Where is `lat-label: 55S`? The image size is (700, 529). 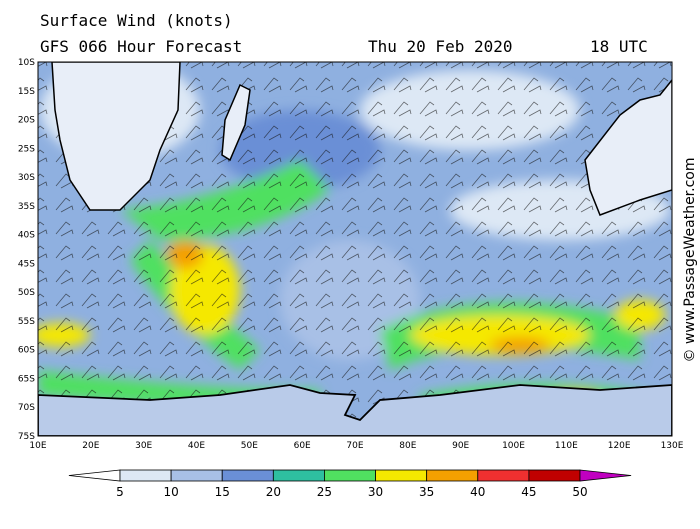
lat-label: 55S is located at coordinates (26, 322).